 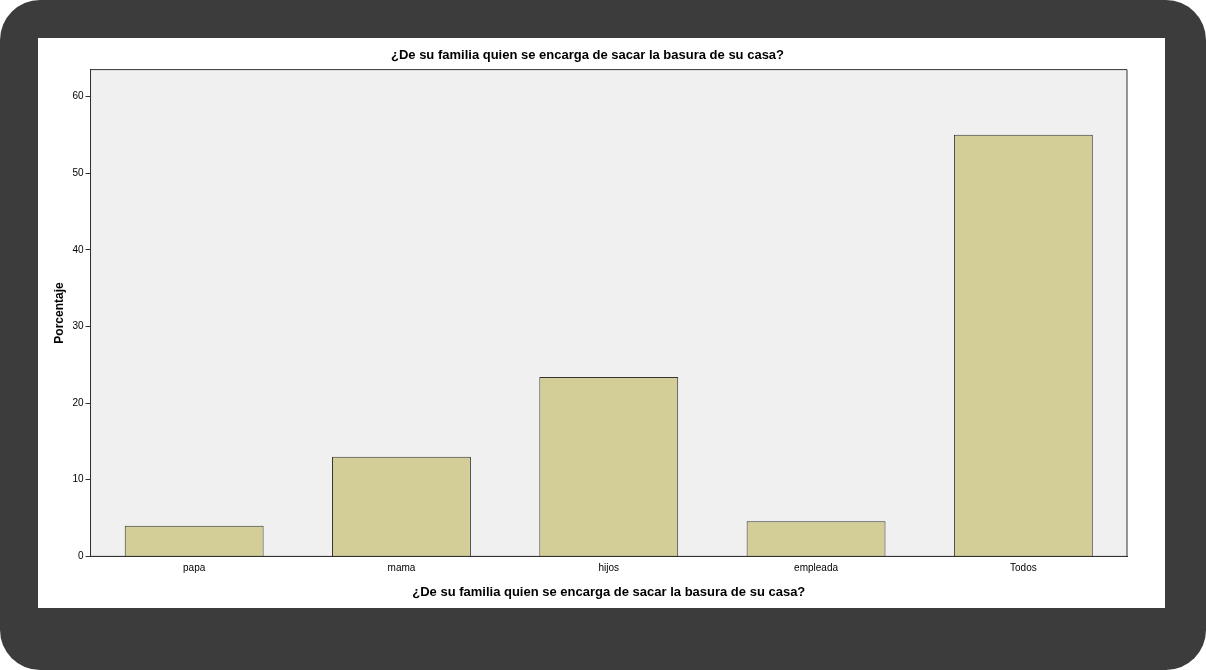 What do you see at coordinates (78, 96) in the screenshot?
I see `y-tick-label: 60` at bounding box center [78, 96].